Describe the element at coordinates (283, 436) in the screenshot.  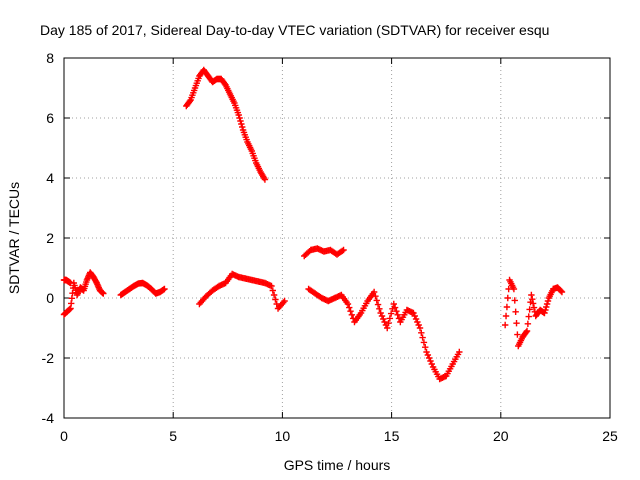
I see `x-tick-label: 10` at that location.